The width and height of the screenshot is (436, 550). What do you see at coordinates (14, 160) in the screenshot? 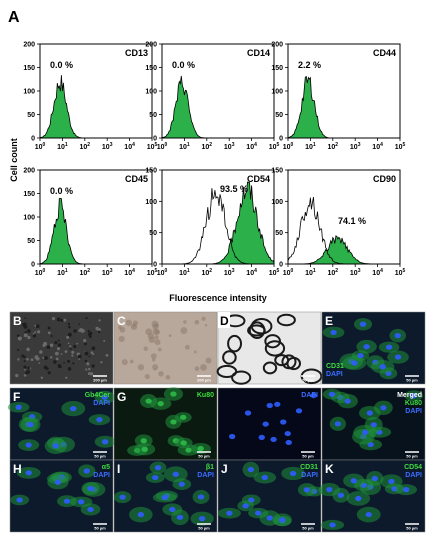
I see `y-axis-label: Cell count` at bounding box center [14, 160].